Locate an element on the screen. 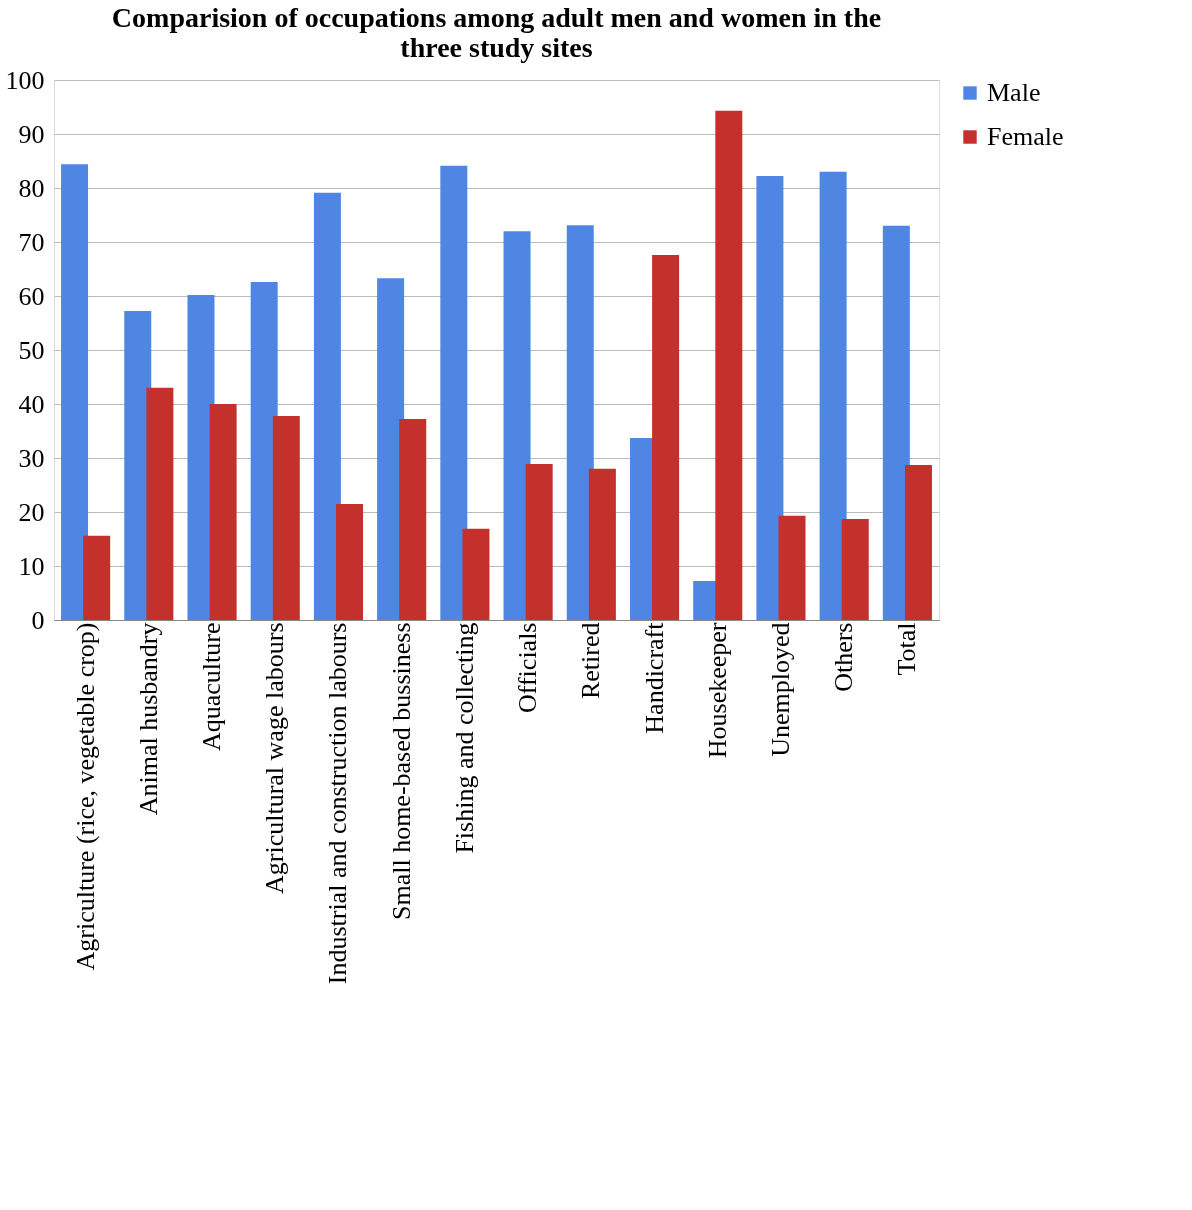 Image resolution: width=1192 pixels, height=1210 pixels. y-tick-label: 0 is located at coordinates (38, 620).